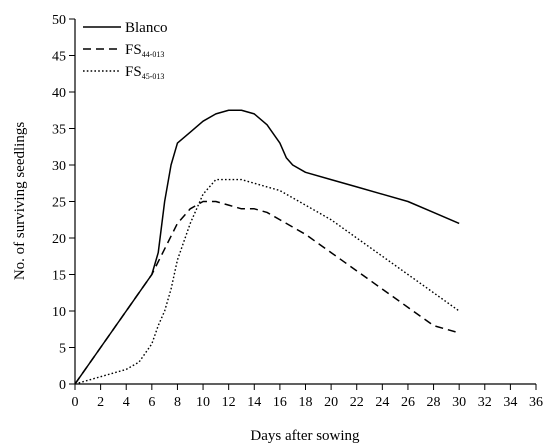 This screenshot has height=443, width=550. What do you see at coordinates (382, 402) in the screenshot?
I see `x-tick-label: 24` at bounding box center [382, 402].